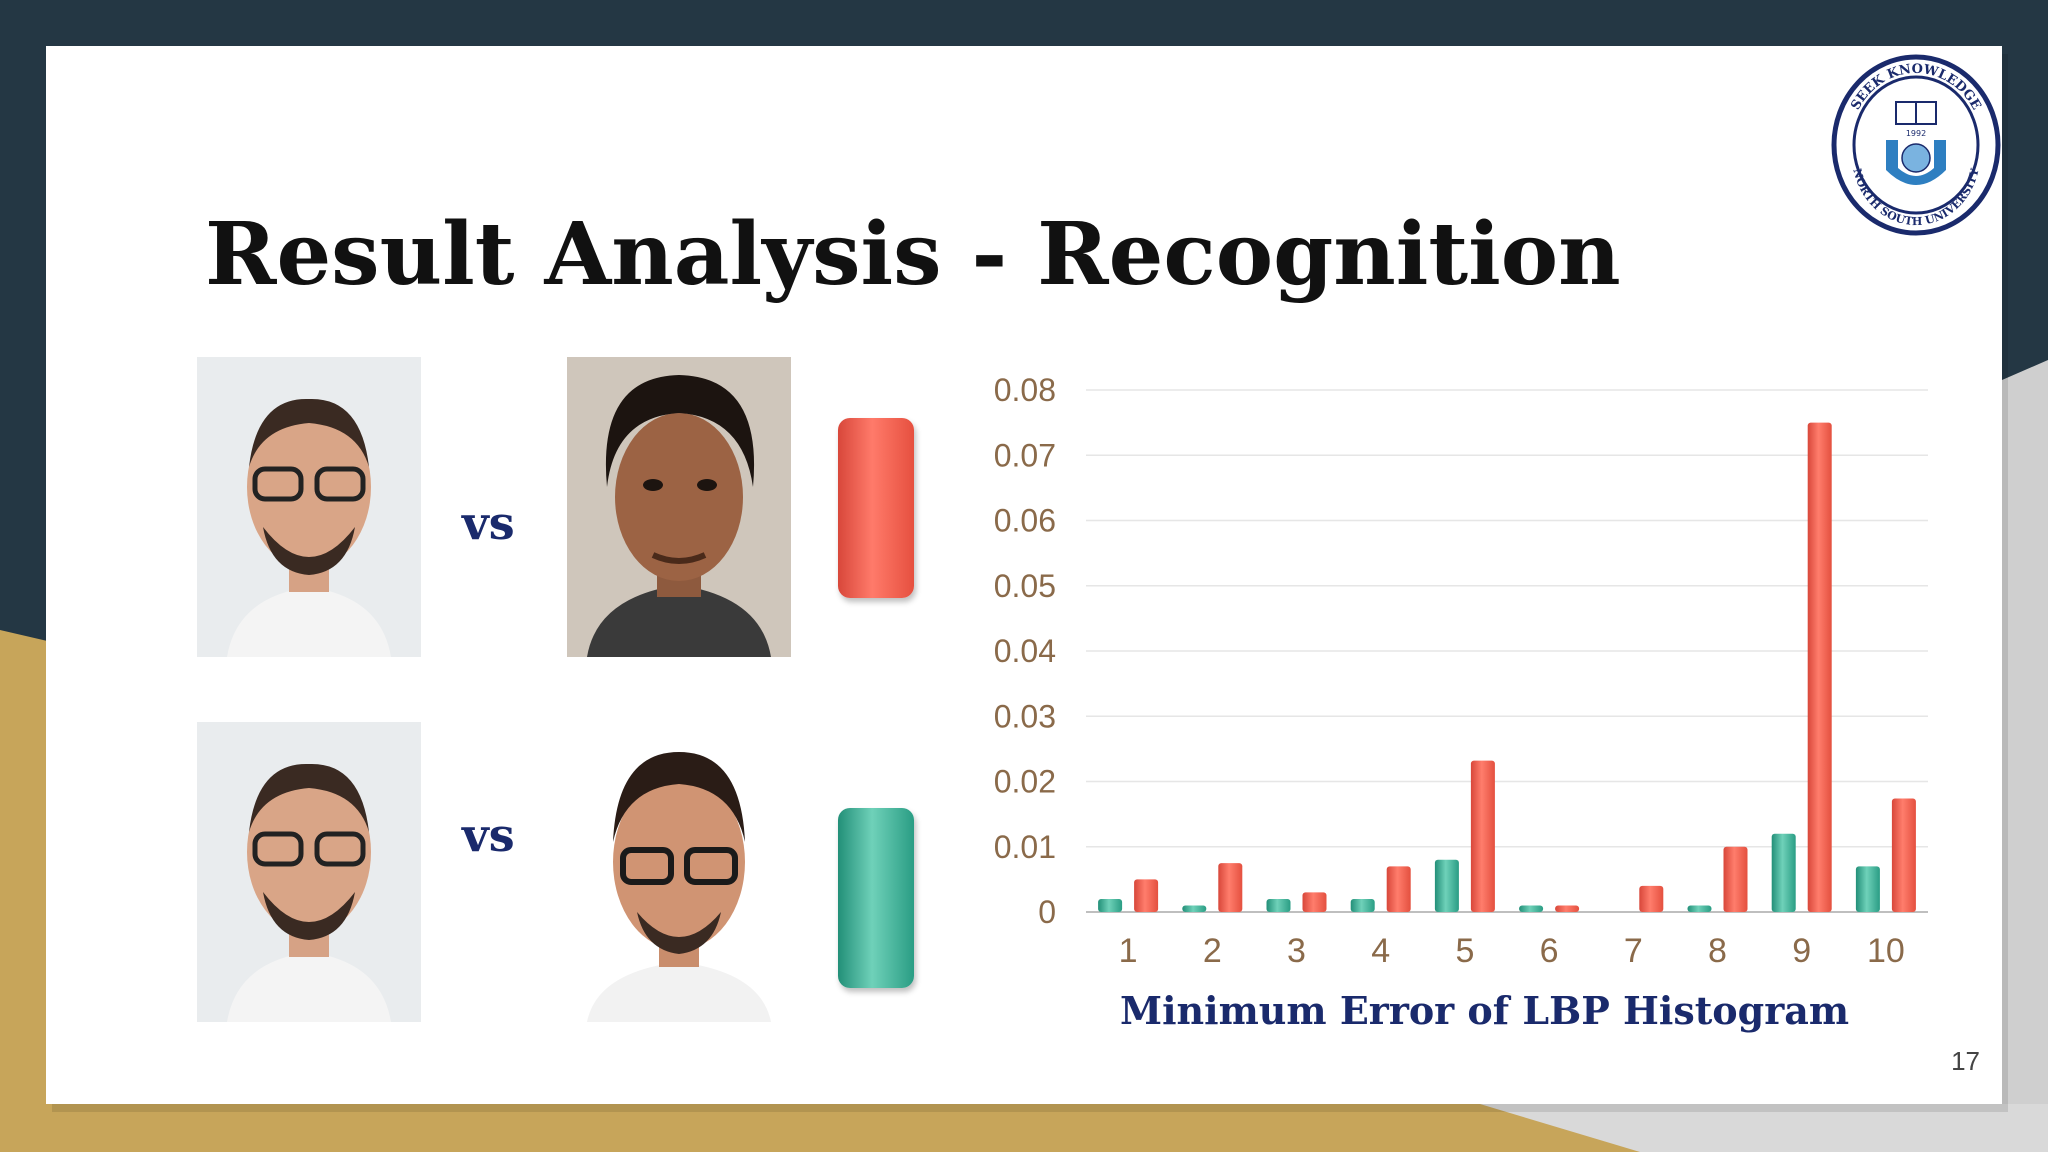  Describe the element at coordinates (1717, 951) in the screenshot. I see `x-tick-label: 8` at that location.